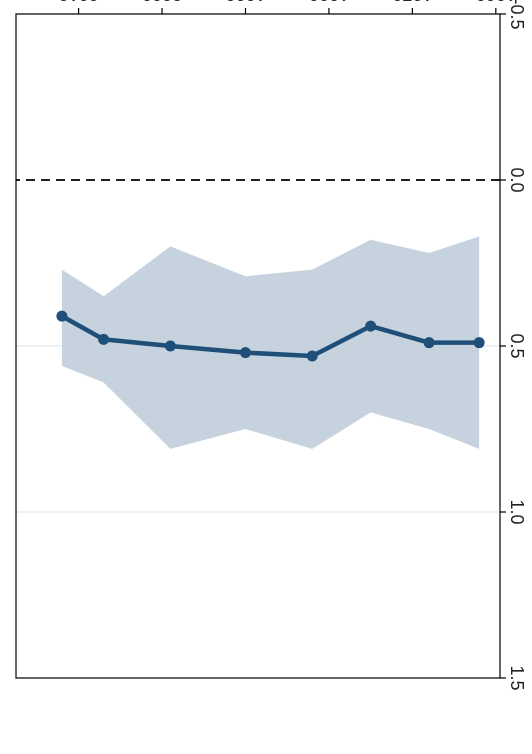  I want to click on estimate-points, so click(270, 336).